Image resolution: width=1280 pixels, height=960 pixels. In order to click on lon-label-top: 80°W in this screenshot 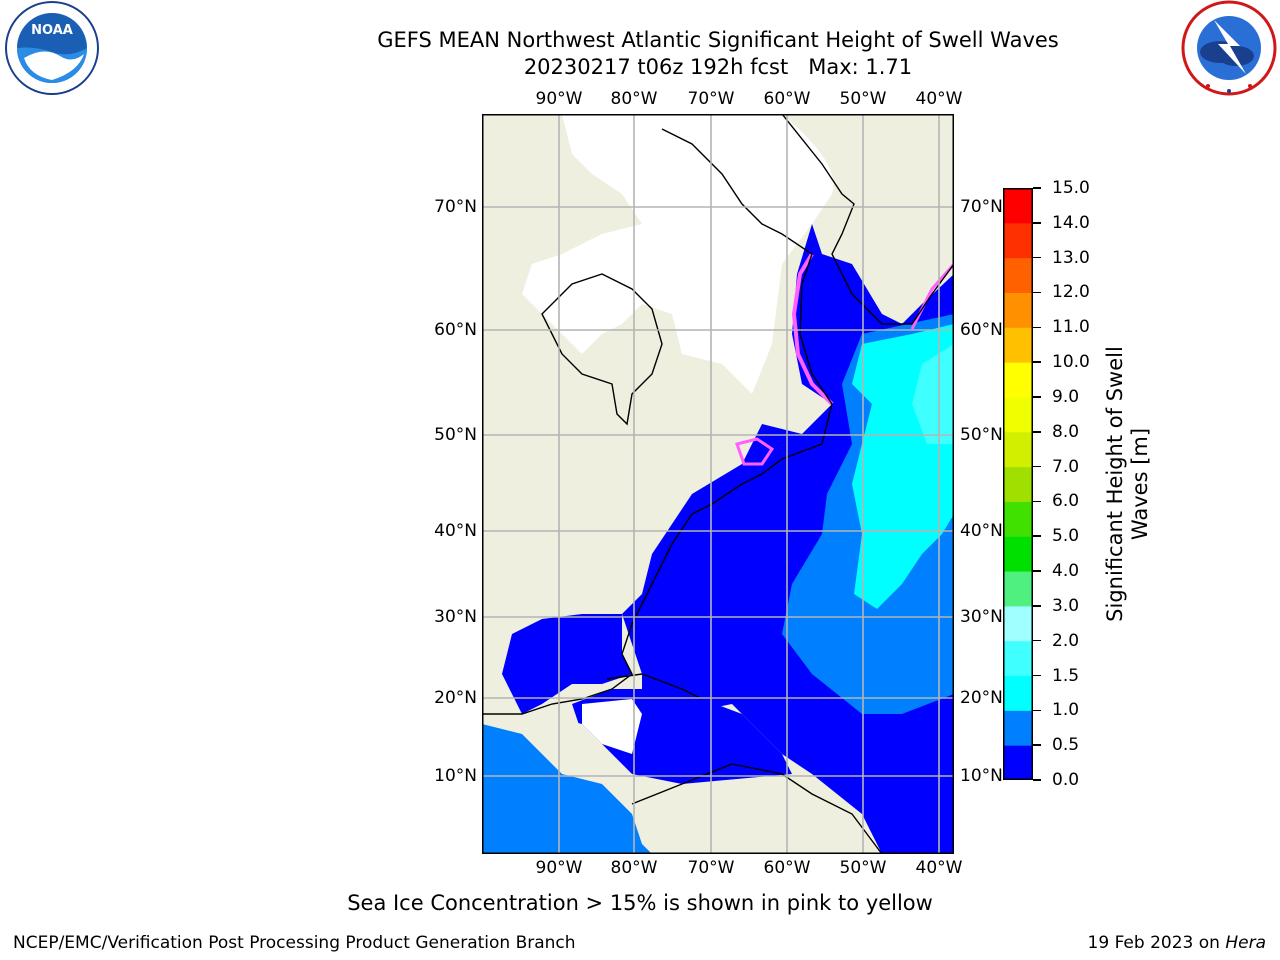, I will do `click(634, 99)`.